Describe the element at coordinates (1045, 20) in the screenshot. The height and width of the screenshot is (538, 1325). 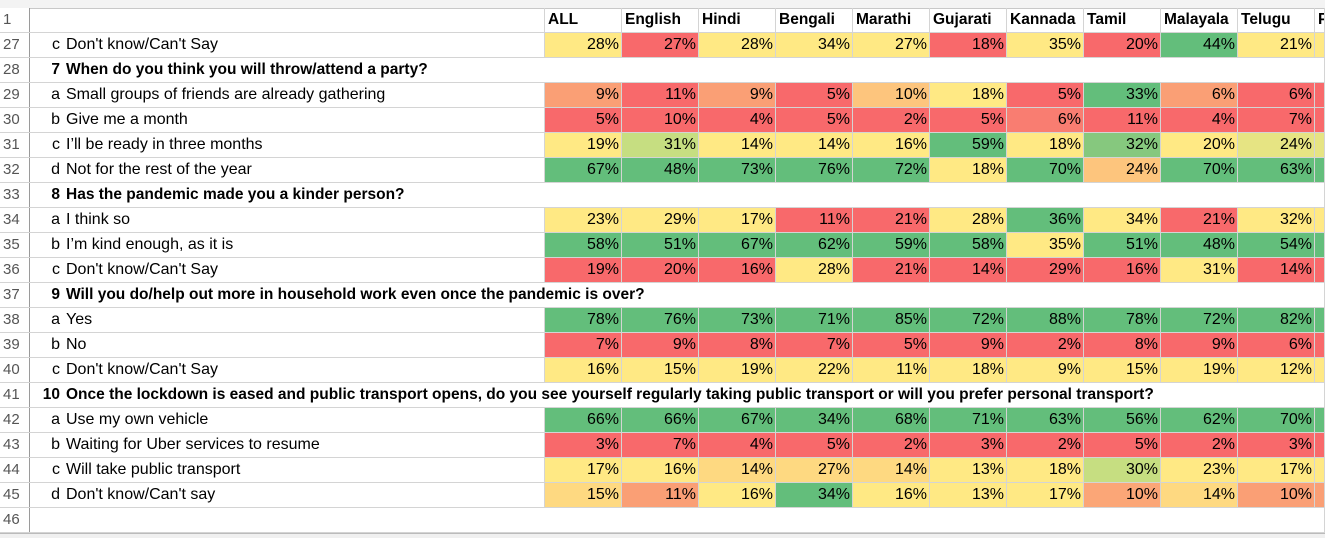
I see `column-header-kannada: Kannada` at that location.